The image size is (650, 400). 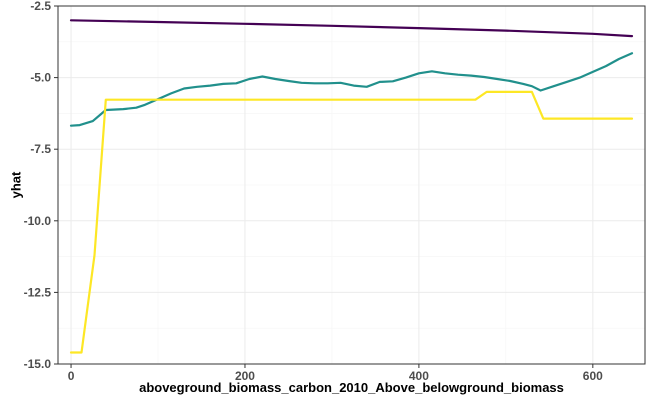 What do you see at coordinates (38, 292) in the screenshot?
I see `y-tick-label: -12.5` at bounding box center [38, 292].